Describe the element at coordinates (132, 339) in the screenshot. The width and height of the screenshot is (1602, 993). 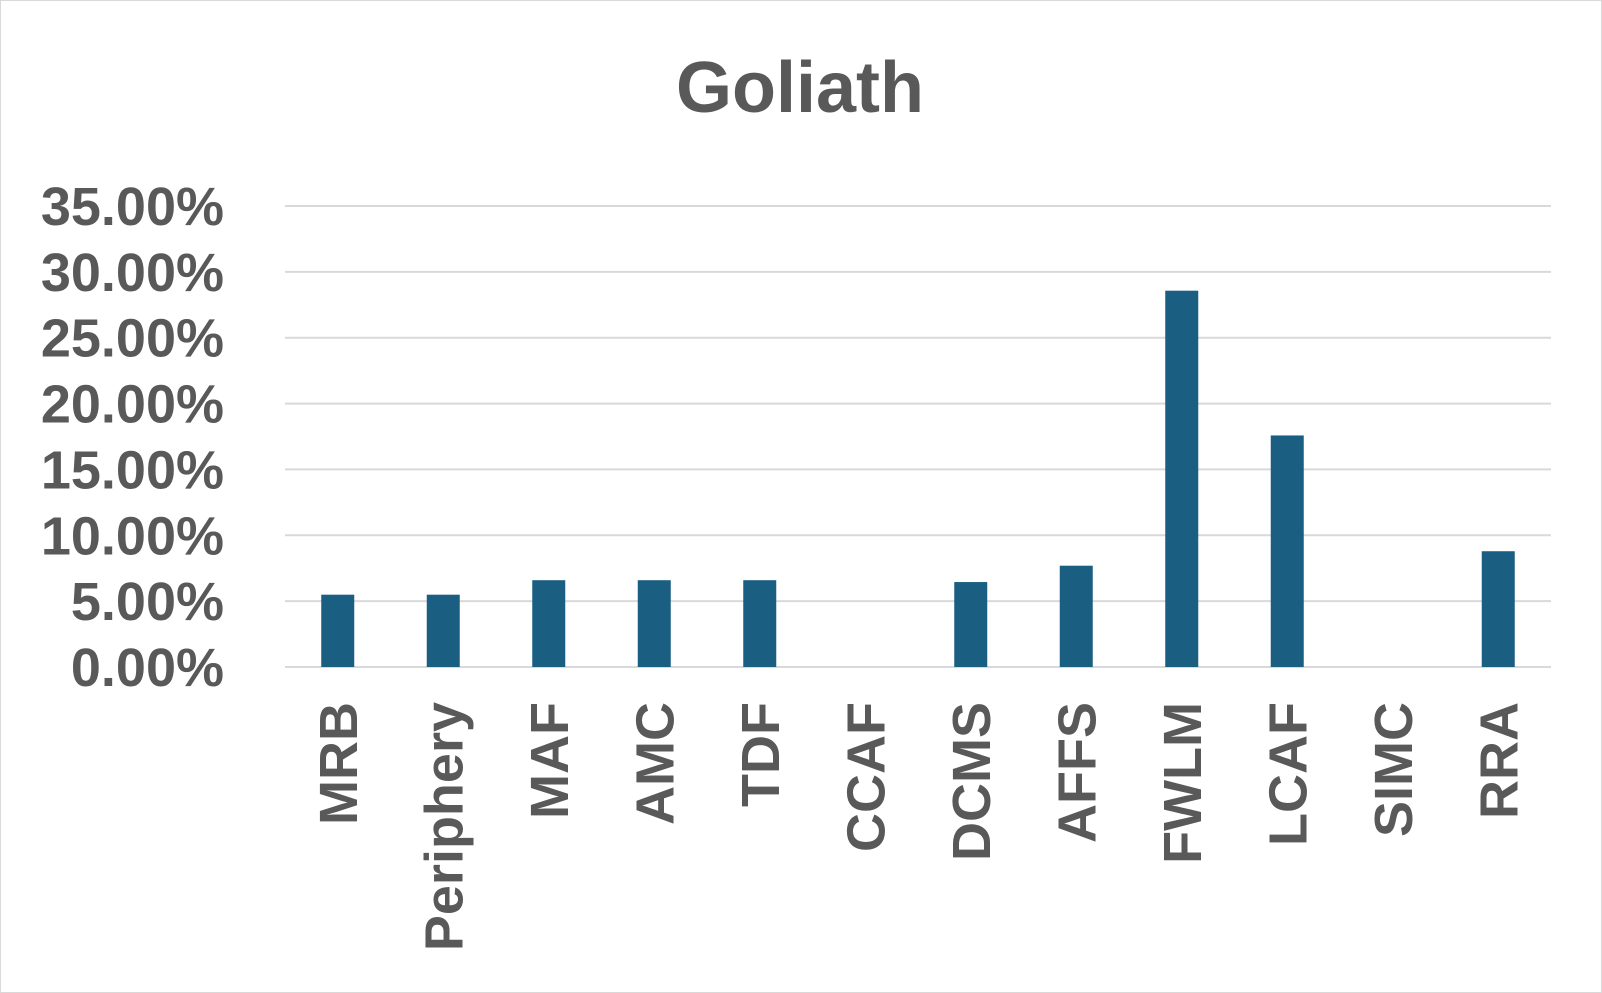
I see `y-tick-label: 25.00%` at that location.